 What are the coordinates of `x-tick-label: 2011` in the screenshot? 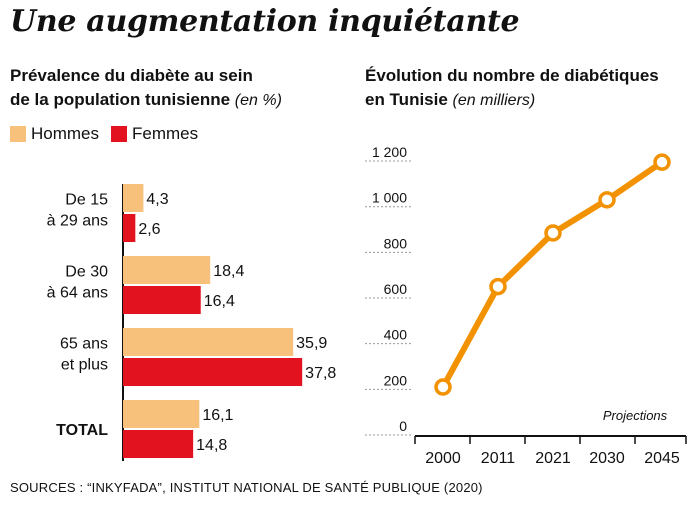 It's located at (498, 458).